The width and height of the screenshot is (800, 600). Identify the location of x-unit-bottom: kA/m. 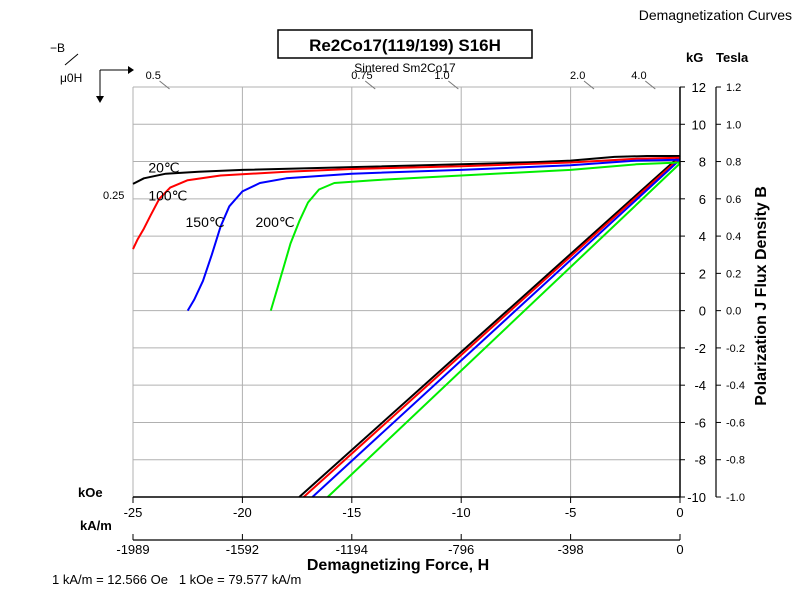
(96, 525).